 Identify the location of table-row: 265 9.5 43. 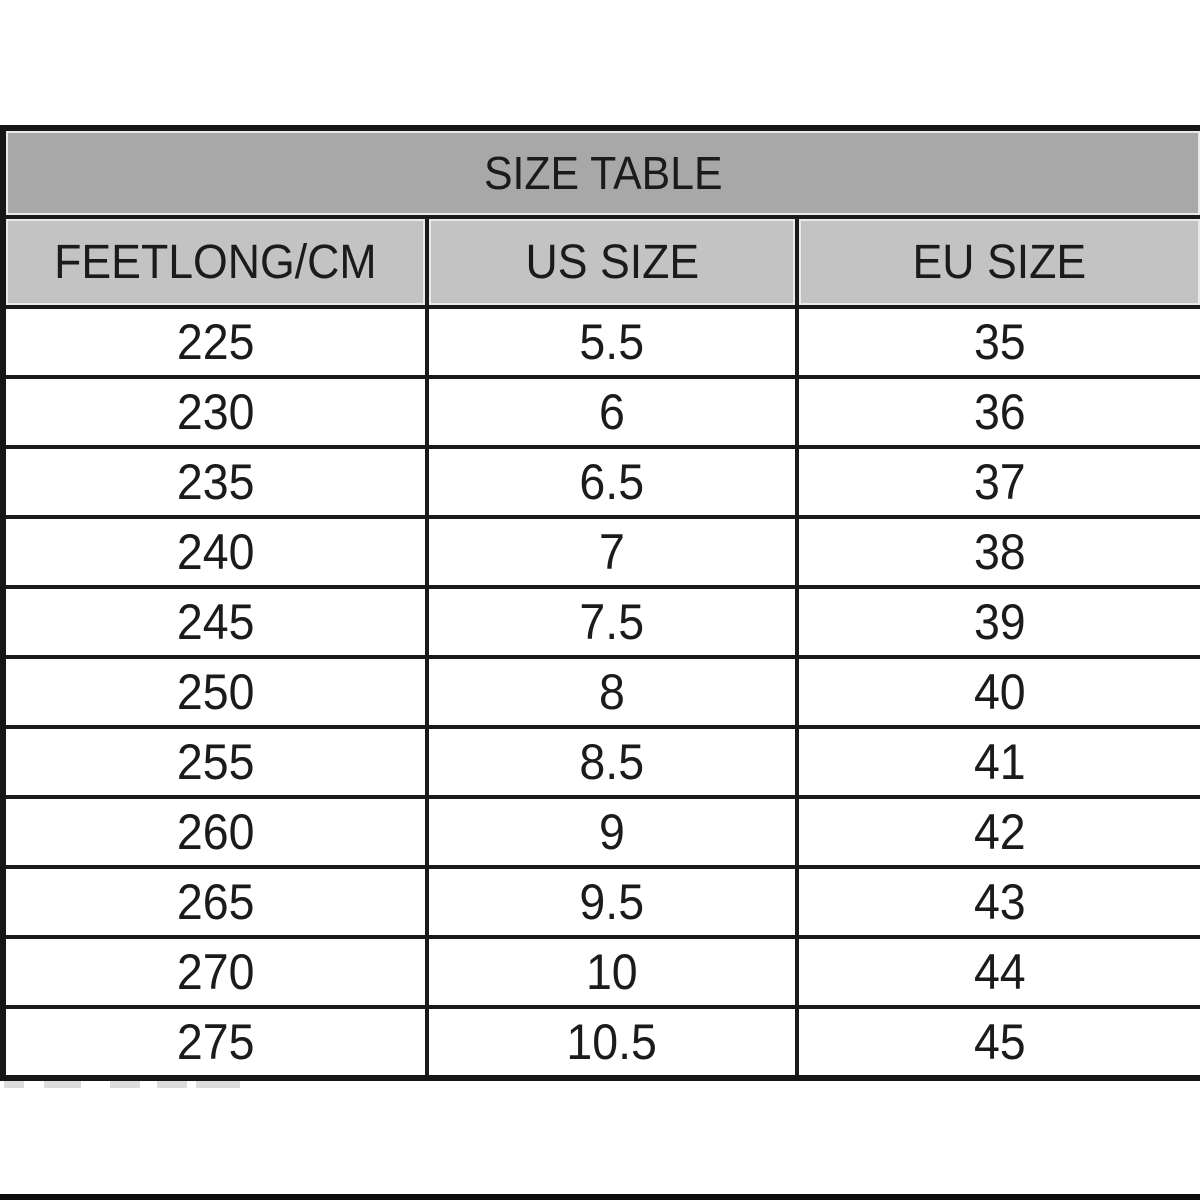
(600, 902).